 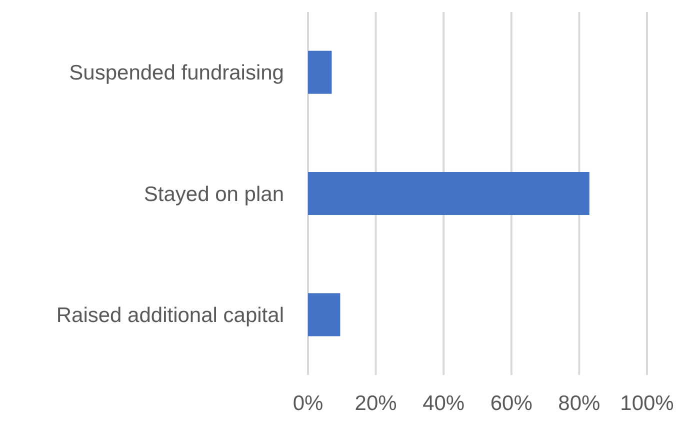 I want to click on x-tick-label: 80%, so click(x=579, y=403).